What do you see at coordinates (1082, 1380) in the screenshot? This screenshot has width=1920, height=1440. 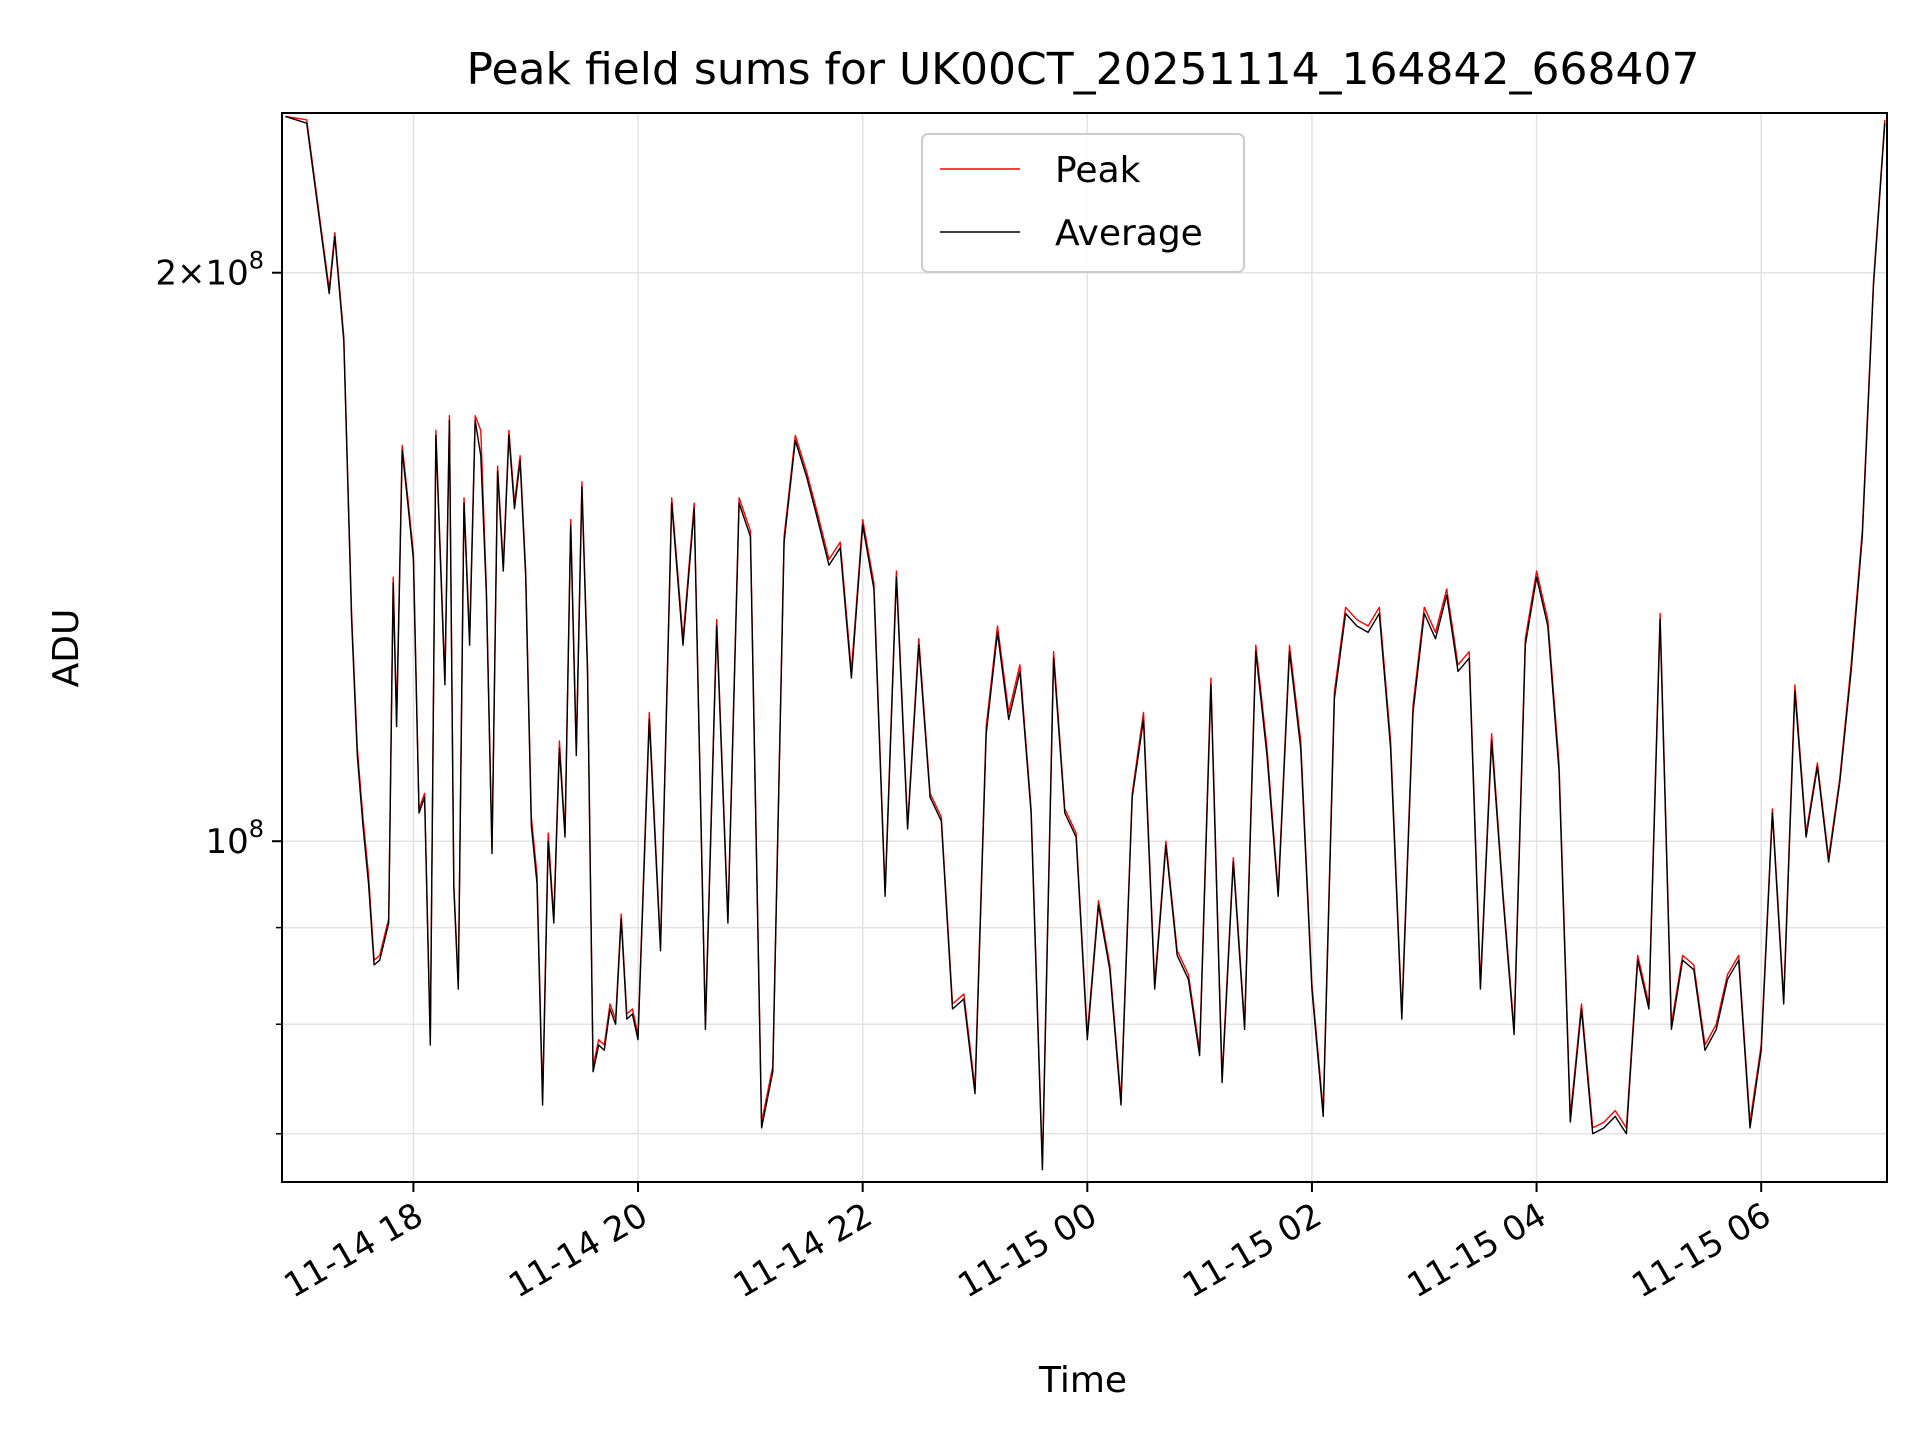 I see `x-axis-label: Time` at bounding box center [1082, 1380].